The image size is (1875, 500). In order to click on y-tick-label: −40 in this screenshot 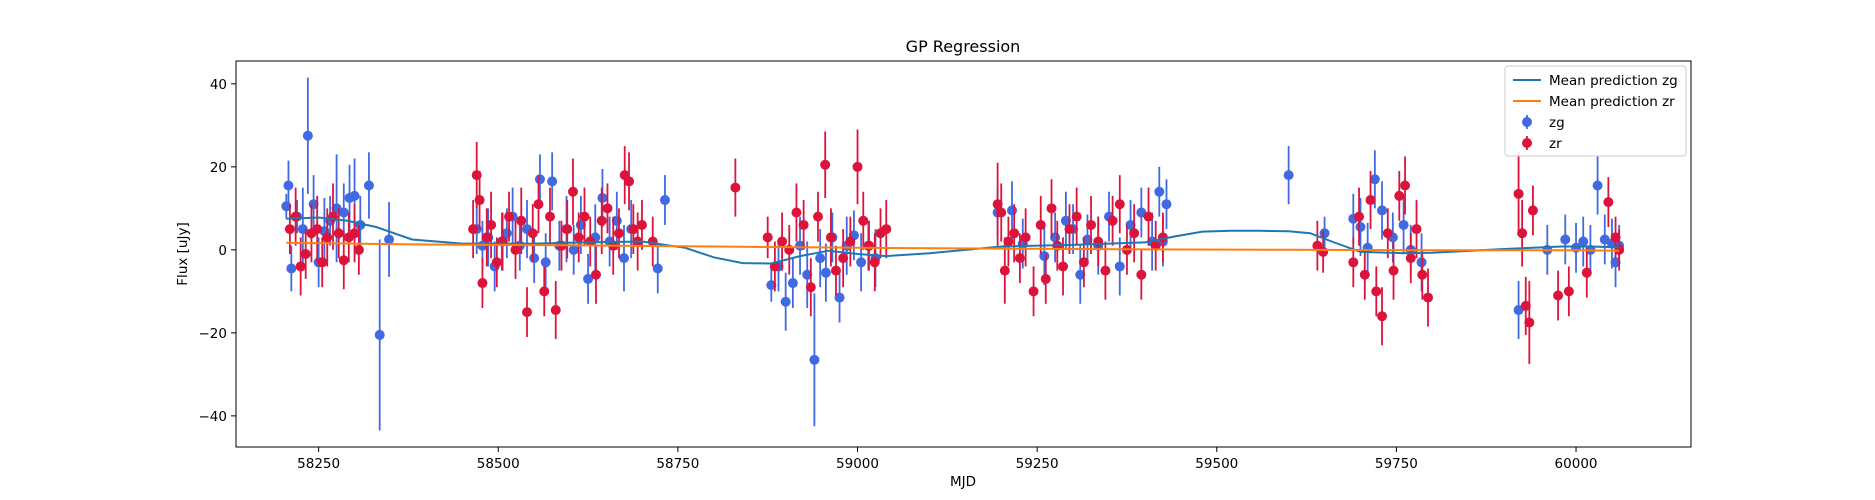, I will do `click(213, 417)`.